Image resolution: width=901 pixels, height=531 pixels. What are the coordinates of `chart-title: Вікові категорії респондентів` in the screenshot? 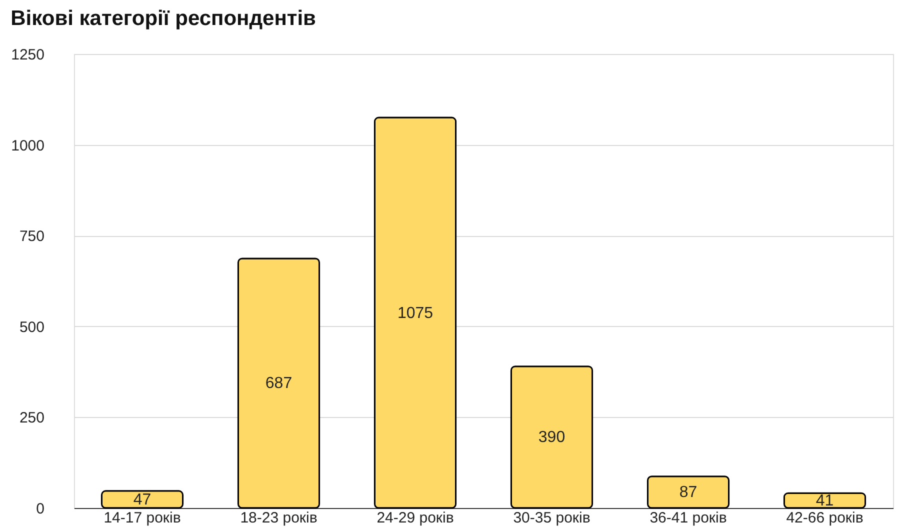 It's located at (163, 18).